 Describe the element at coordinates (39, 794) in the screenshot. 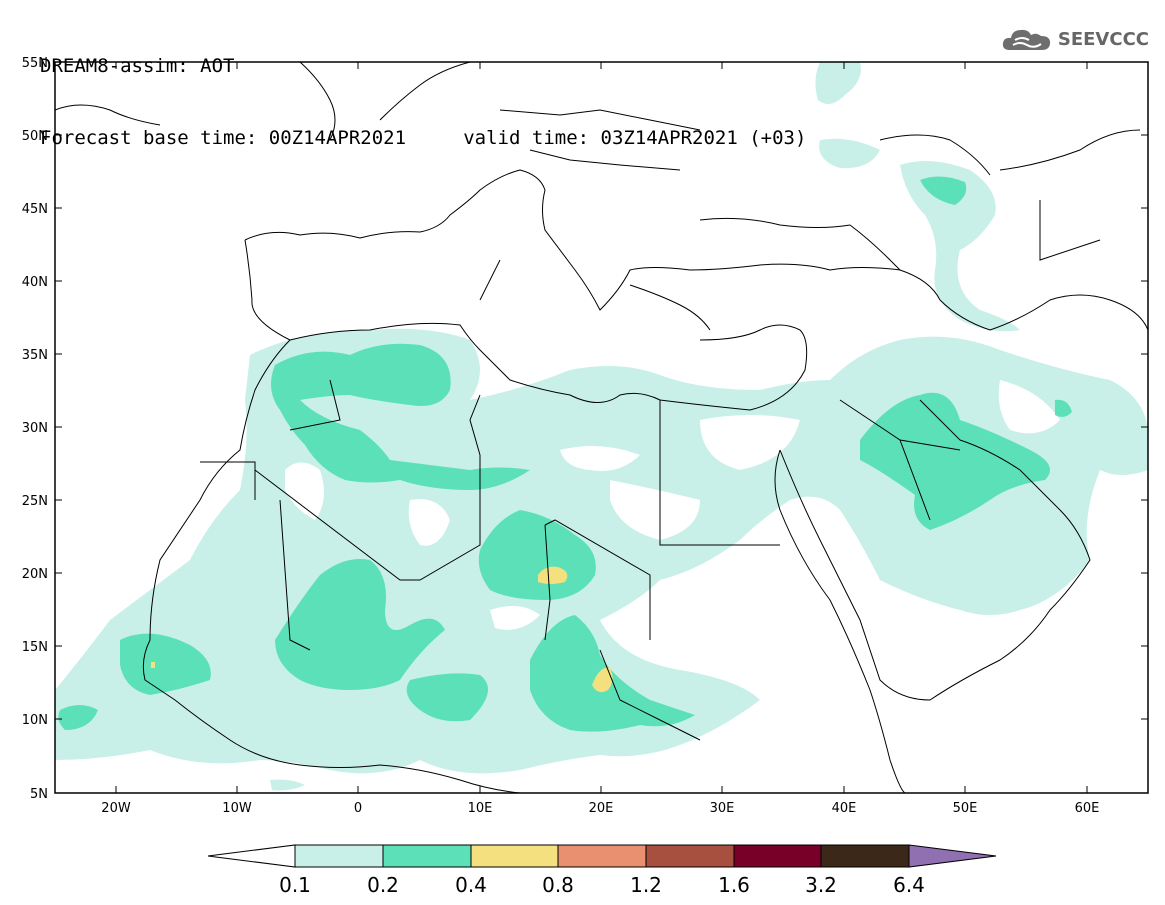

I see `lat-label: 5N` at that location.